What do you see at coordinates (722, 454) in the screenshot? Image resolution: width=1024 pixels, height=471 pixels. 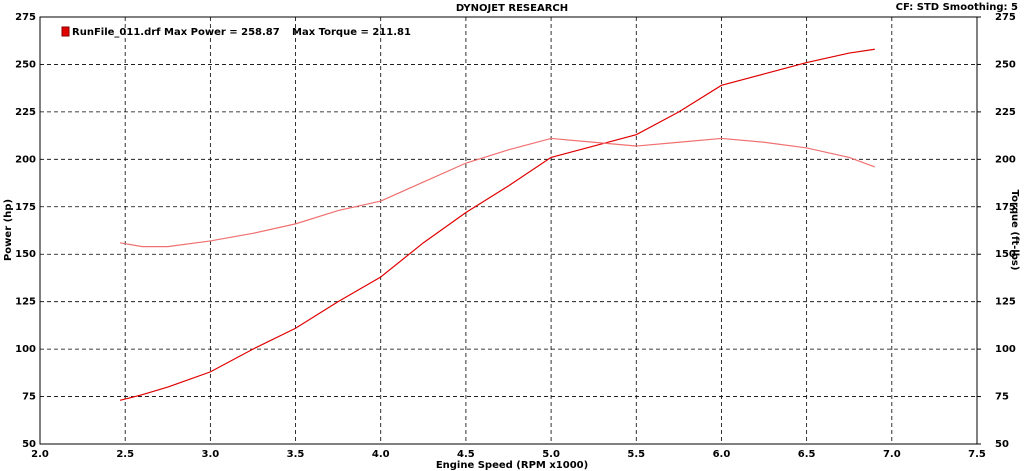 I see `x-tick-label: 6.0` at bounding box center [722, 454].